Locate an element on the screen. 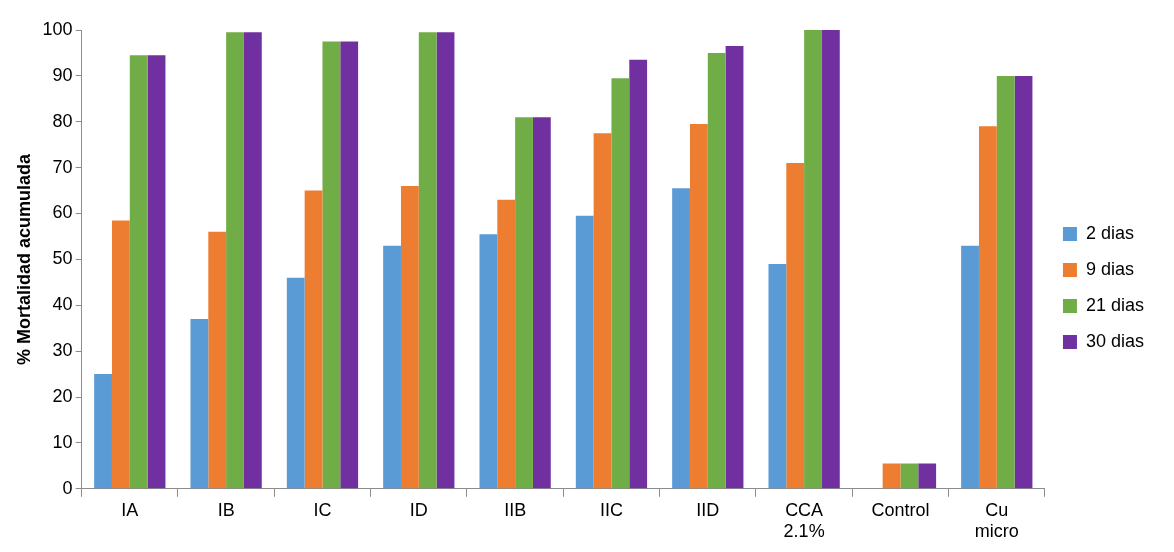  y-tick-label: 70 is located at coordinates (62, 166).